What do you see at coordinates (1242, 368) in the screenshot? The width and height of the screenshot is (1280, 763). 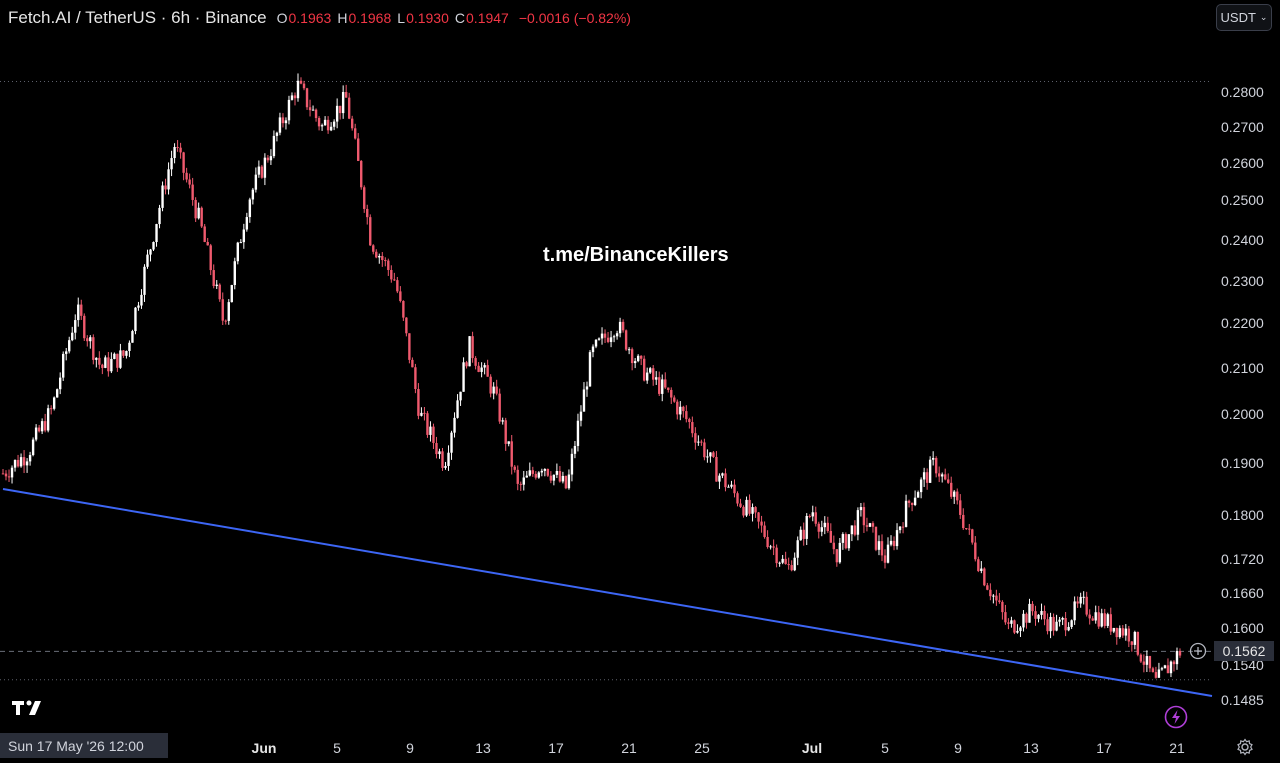 I see `price-tick-label: 0.2100` at bounding box center [1242, 368].